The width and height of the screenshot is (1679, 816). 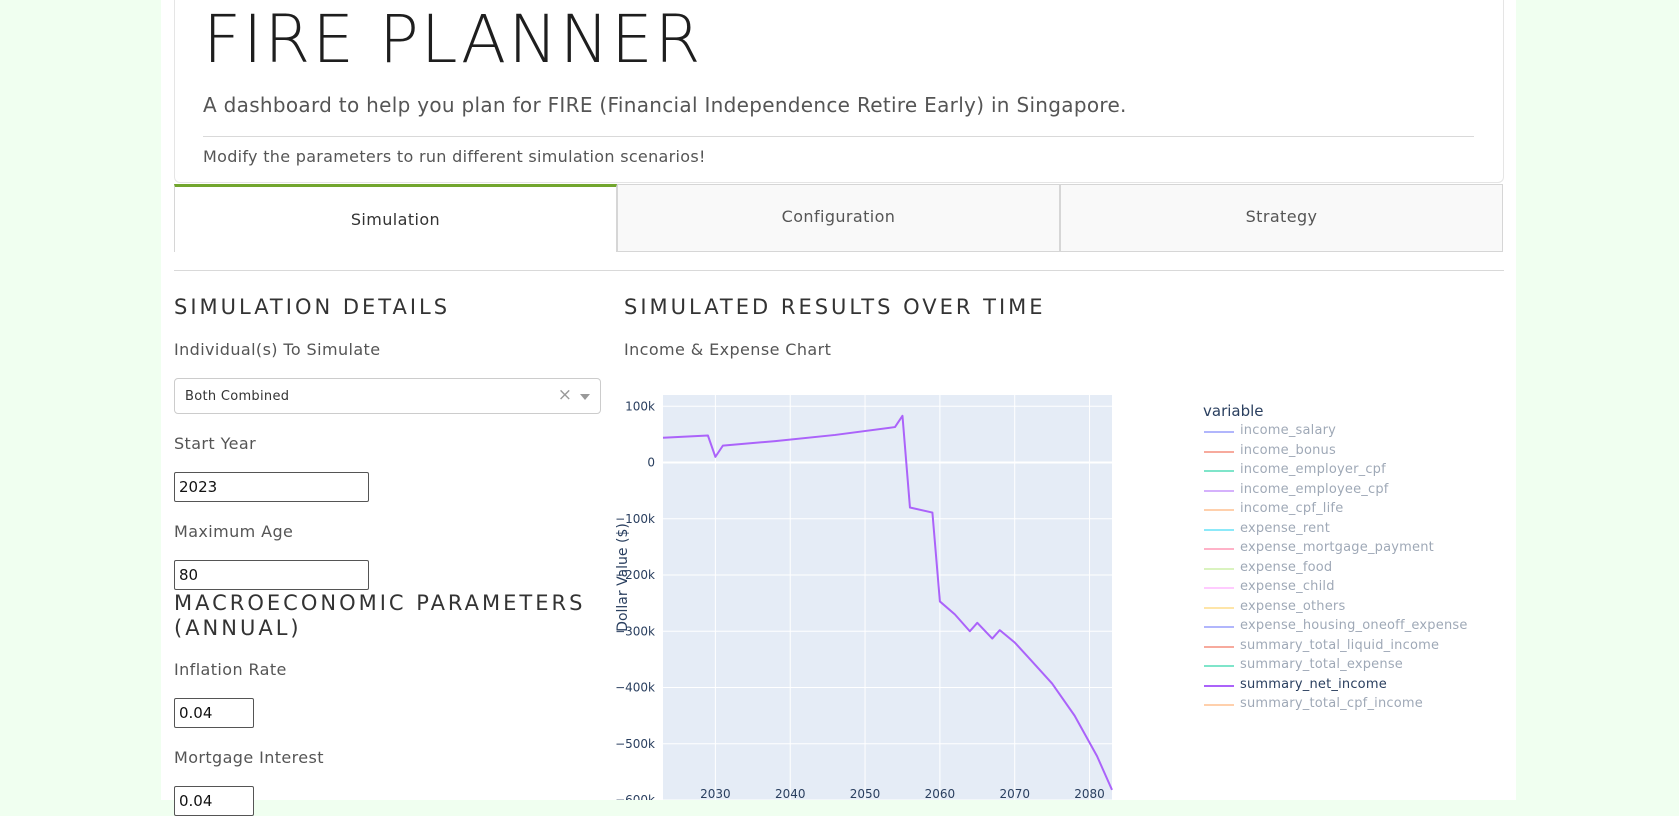 I want to click on legend-item-summary_total_expense: summary_total_expense, so click(x=1354, y=666).